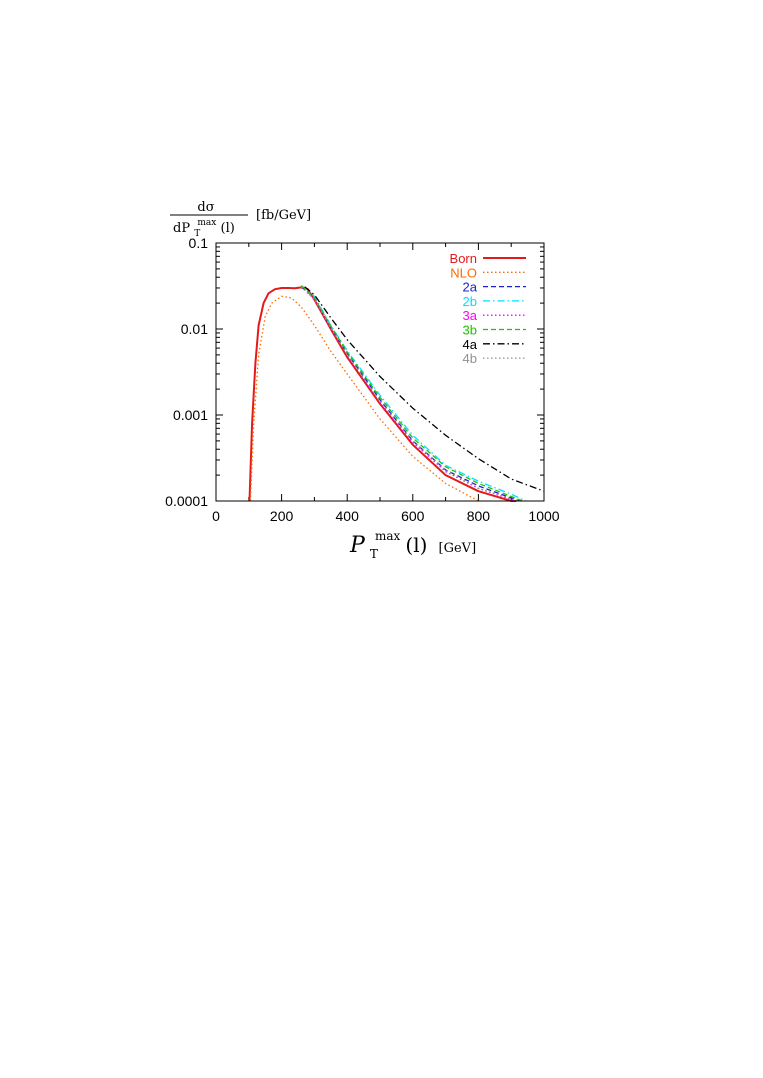 The image size is (763, 1078). What do you see at coordinates (181, 228) in the screenshot?
I see `y-label-denominator-prefix: dP` at bounding box center [181, 228].